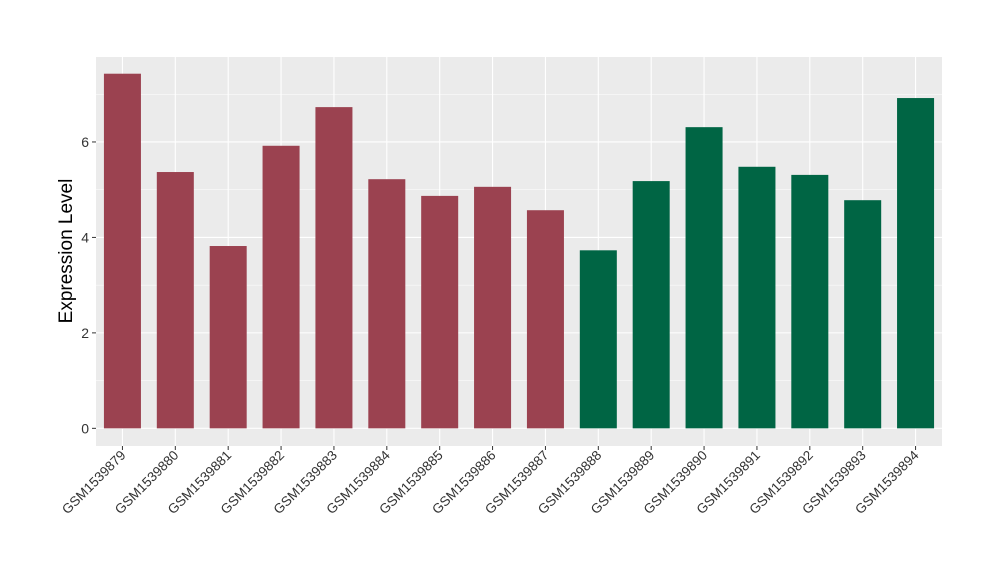 This screenshot has height=580, width=1000. I want to click on bar-GSM1539886, so click(493, 307).